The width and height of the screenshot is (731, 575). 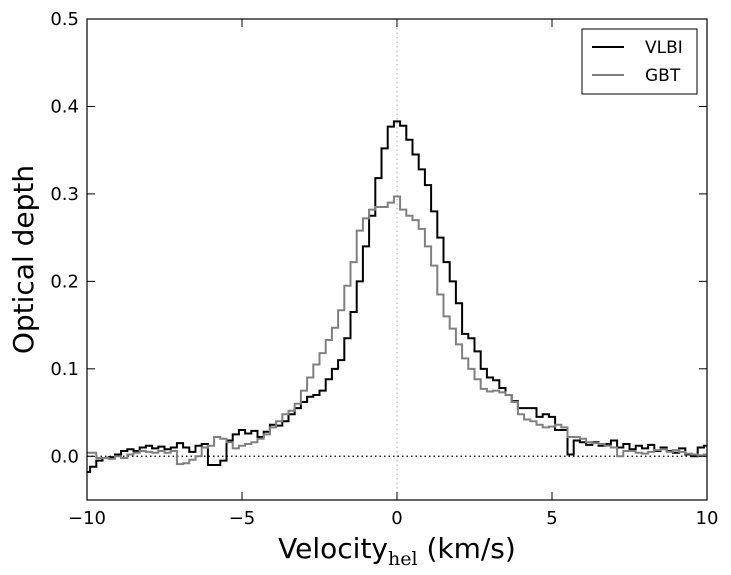 I want to click on x-tick-label: 0, so click(x=396, y=518).